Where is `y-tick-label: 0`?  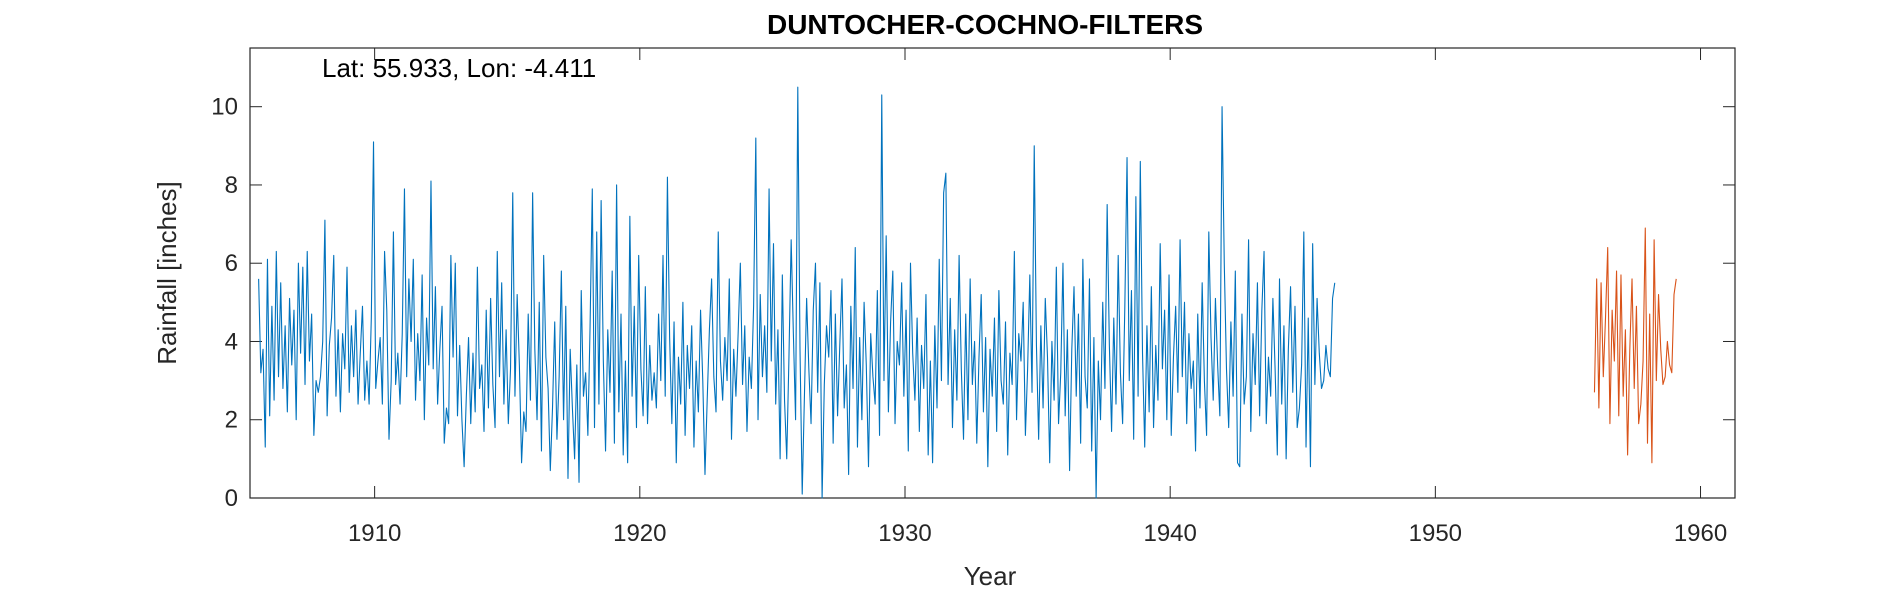
y-tick-label: 0 is located at coordinates (231, 498).